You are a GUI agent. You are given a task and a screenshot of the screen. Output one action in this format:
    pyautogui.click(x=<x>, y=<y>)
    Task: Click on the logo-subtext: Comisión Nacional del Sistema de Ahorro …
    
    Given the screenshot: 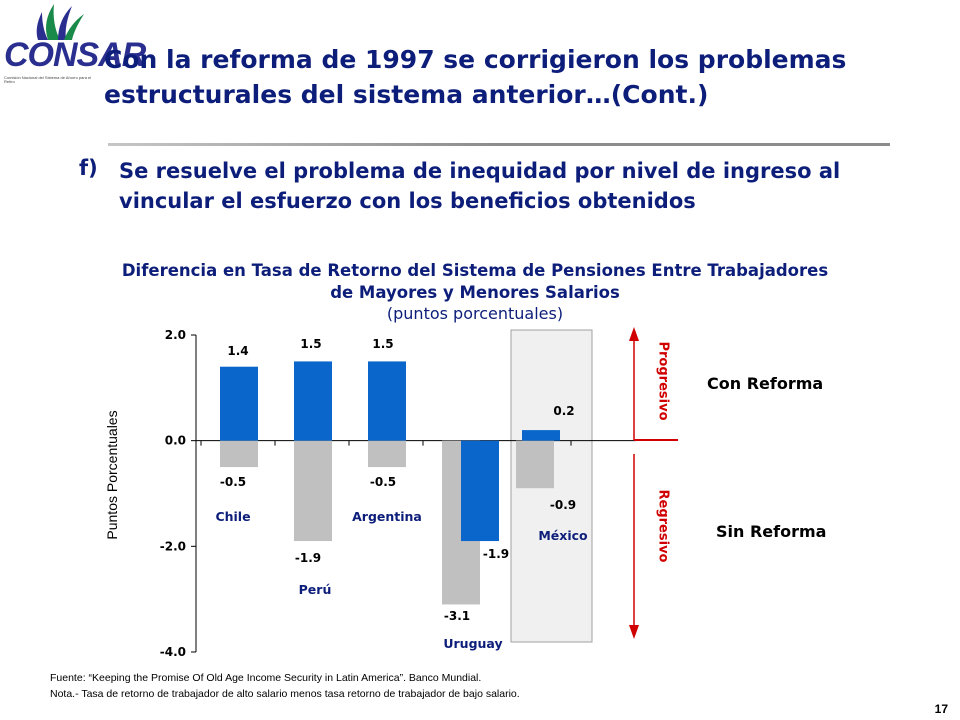 What is the action you would take?
    pyautogui.click(x=48, y=80)
    